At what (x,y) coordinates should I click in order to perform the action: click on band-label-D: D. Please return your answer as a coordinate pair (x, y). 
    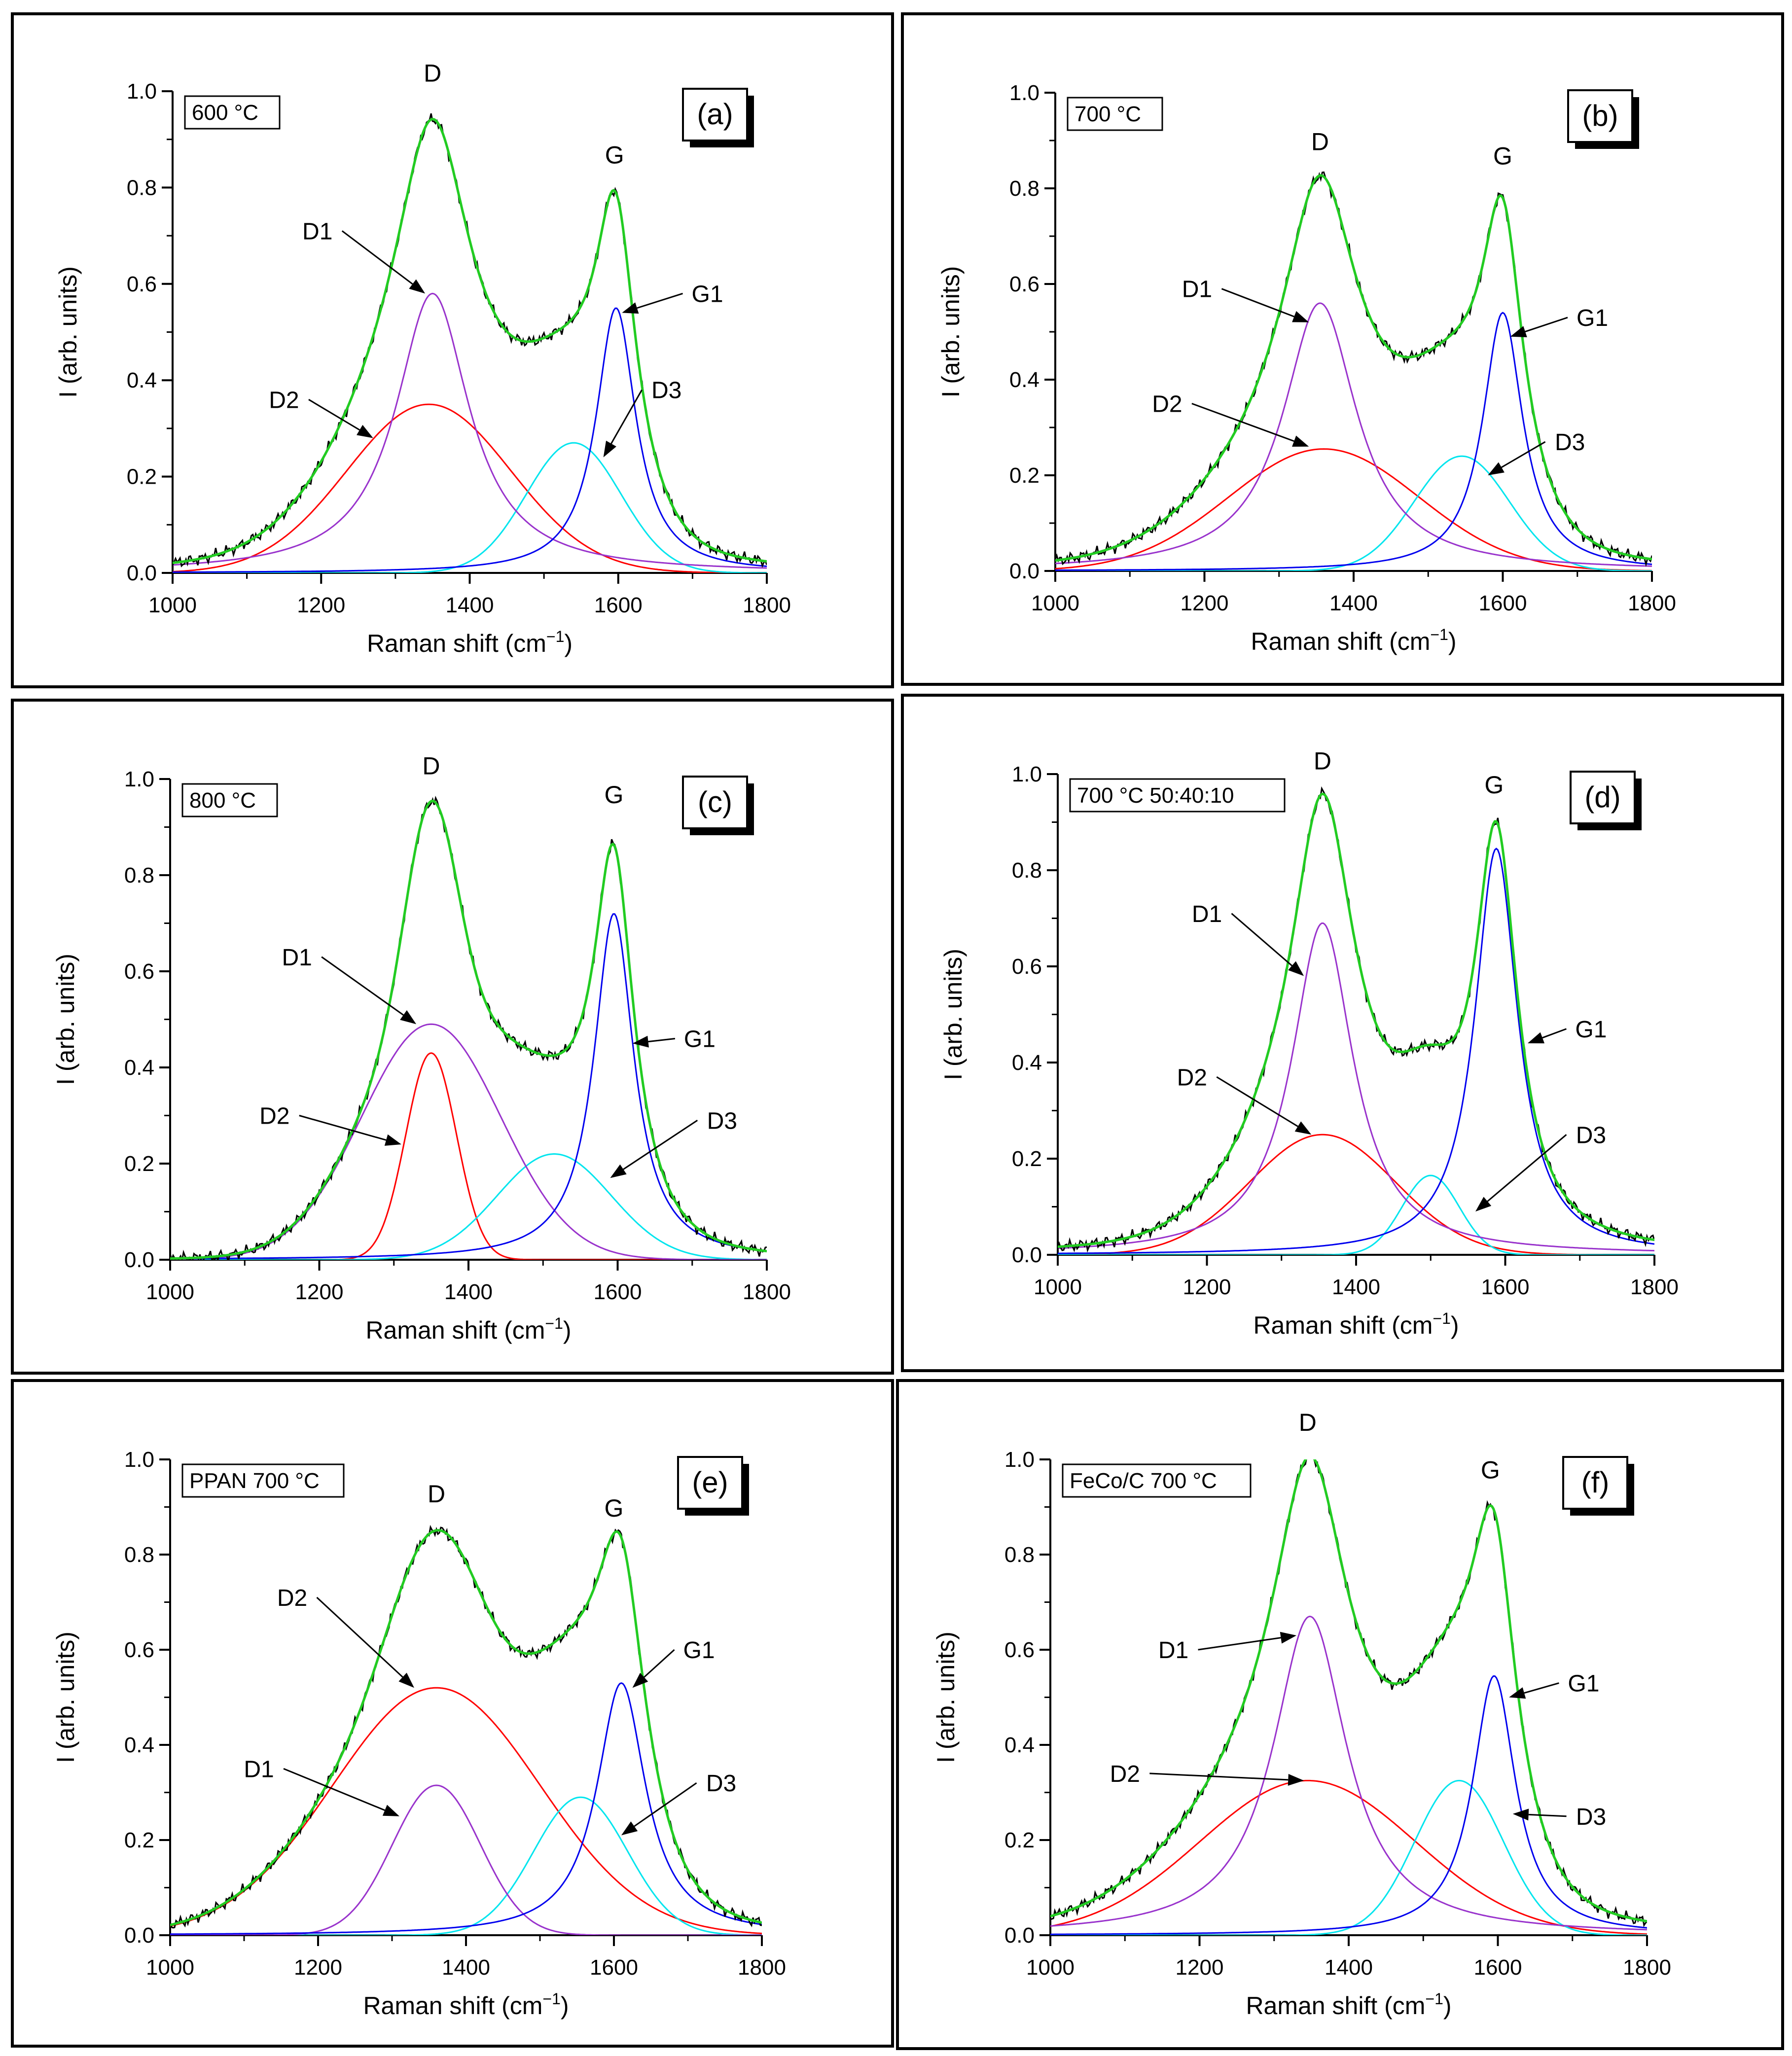
    Looking at the image, I should click on (1322, 761).